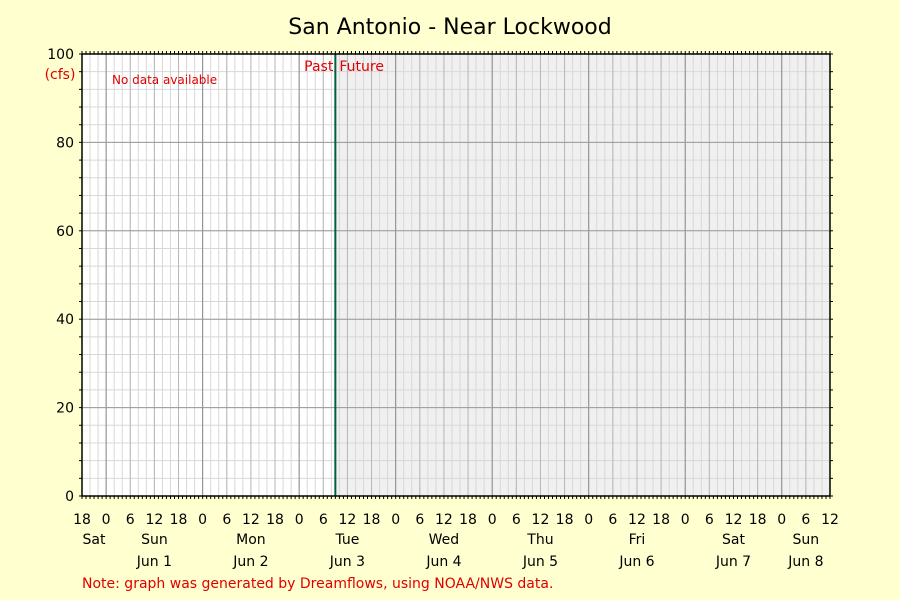 The image size is (900, 600). What do you see at coordinates (250, 562) in the screenshot?
I see `x-date-label: Jun 2` at bounding box center [250, 562].